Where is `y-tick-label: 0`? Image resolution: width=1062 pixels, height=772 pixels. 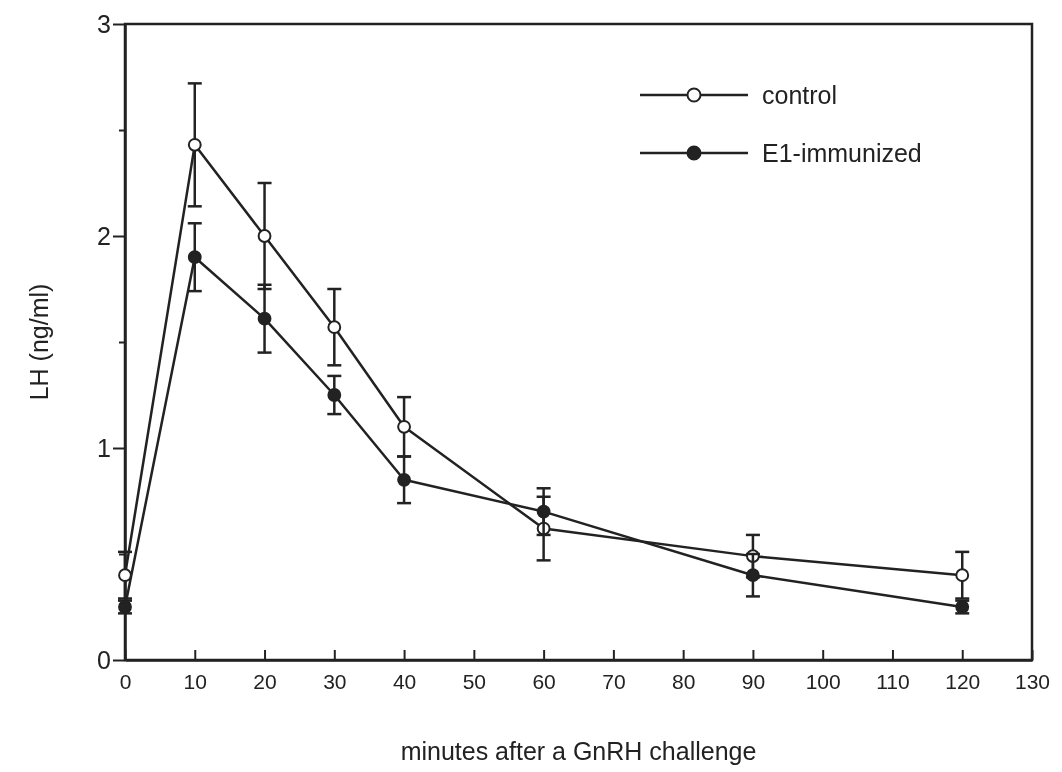
y-tick-label: 0 is located at coordinates (104, 659).